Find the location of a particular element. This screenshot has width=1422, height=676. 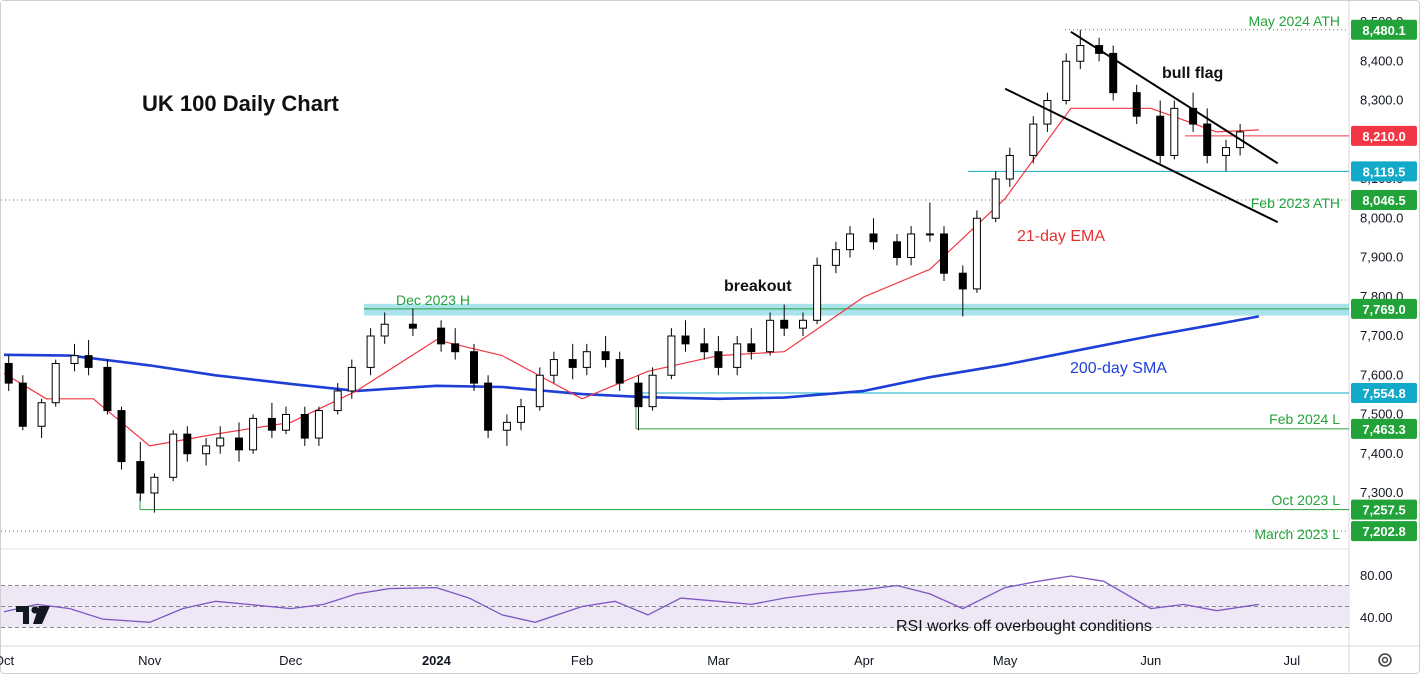

ema-label: 21-day EMA is located at coordinates (1061, 236).